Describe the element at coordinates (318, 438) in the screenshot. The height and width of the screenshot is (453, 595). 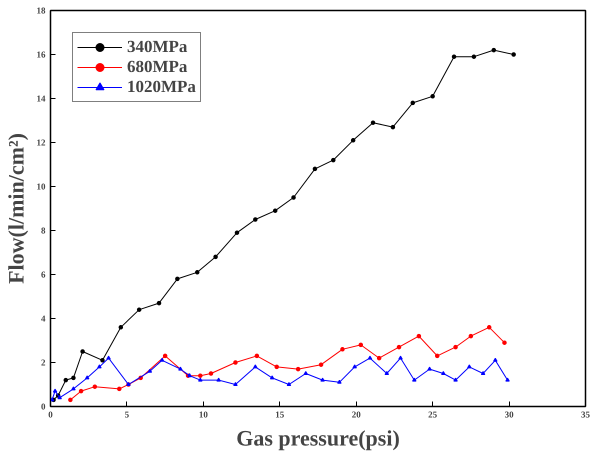
I see `x-axis-title: Gas pressure(psi)` at that location.